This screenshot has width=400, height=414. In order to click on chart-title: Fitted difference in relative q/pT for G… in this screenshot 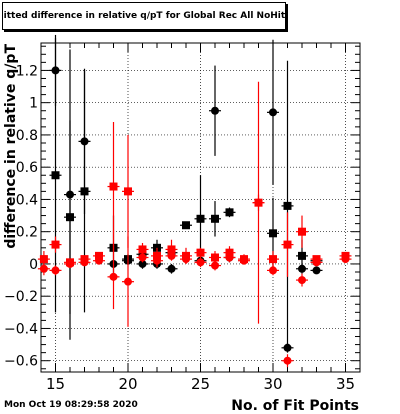, I will do `click(144, 16)`.